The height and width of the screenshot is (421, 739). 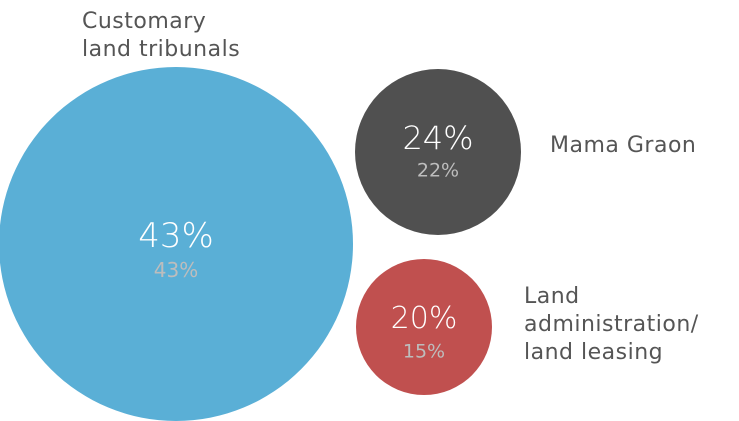 What do you see at coordinates (594, 352) in the screenshot?
I see `category-label-line: land leasing` at bounding box center [594, 352].